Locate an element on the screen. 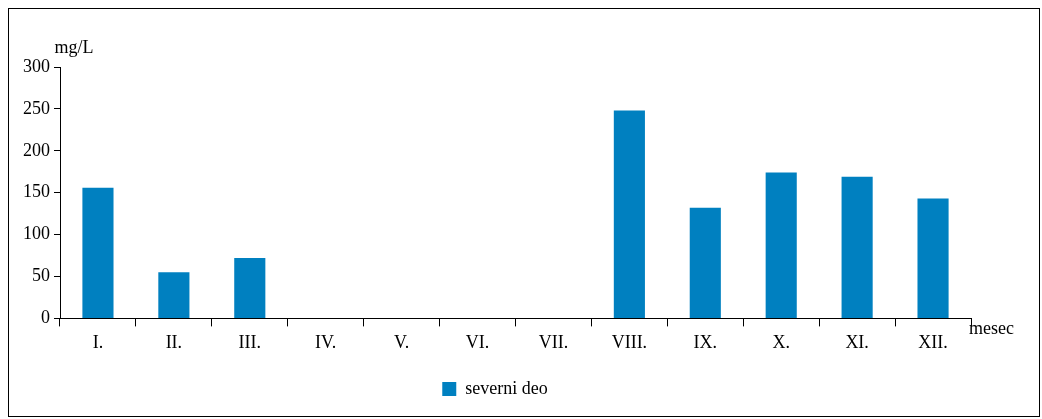 This screenshot has width=1042, height=419. y-tick-label: 200 is located at coordinates (36, 149).